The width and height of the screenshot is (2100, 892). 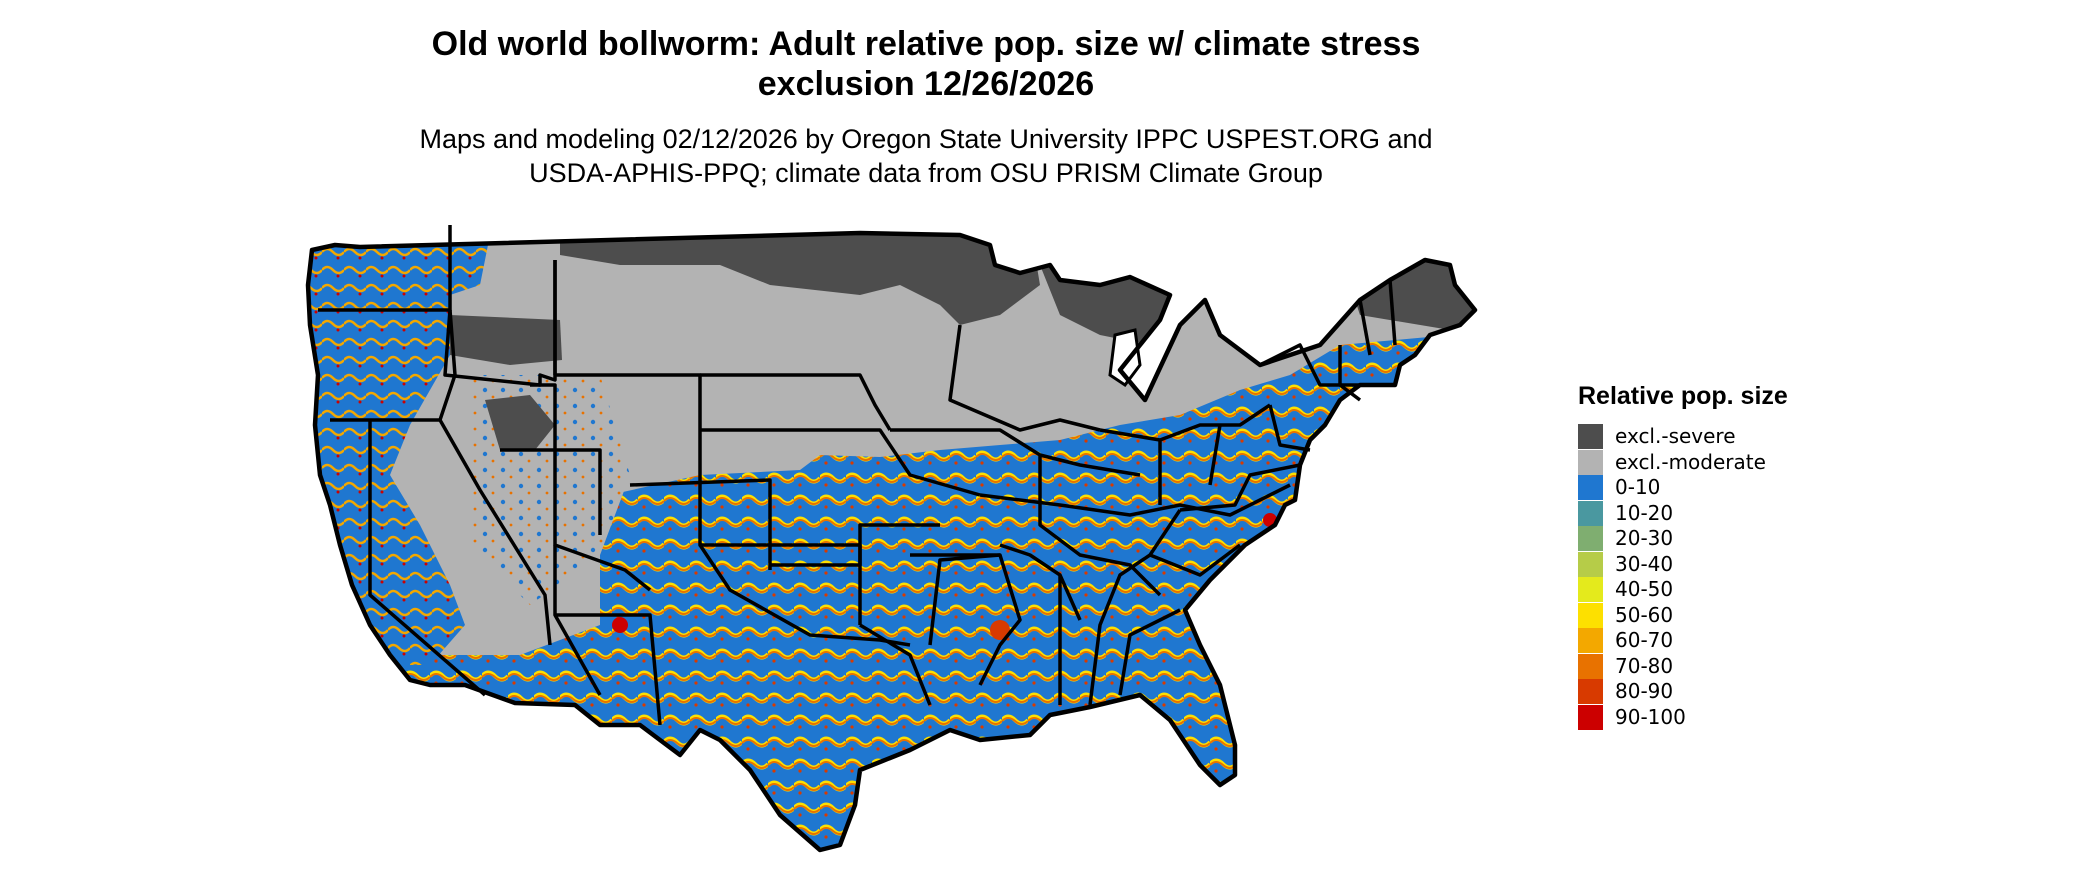 I want to click on legend-label: 90-100, so click(x=1650, y=716).